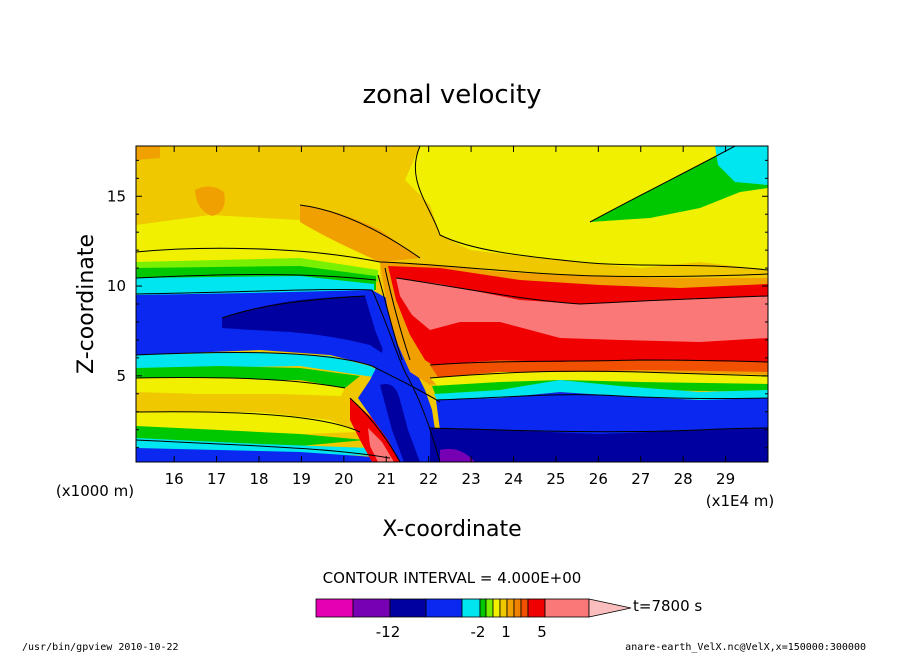 The width and height of the screenshot is (904, 654). What do you see at coordinates (301, 479) in the screenshot?
I see `x-tick-label: 19` at bounding box center [301, 479].